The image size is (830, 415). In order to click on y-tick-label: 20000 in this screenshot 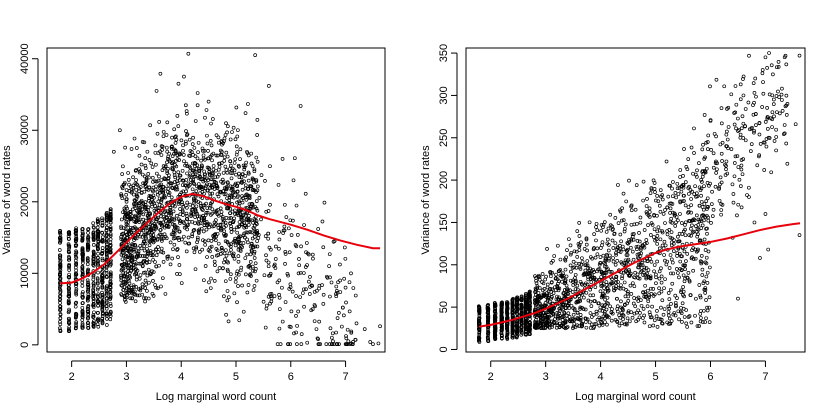, I will do `click(25, 201)`.